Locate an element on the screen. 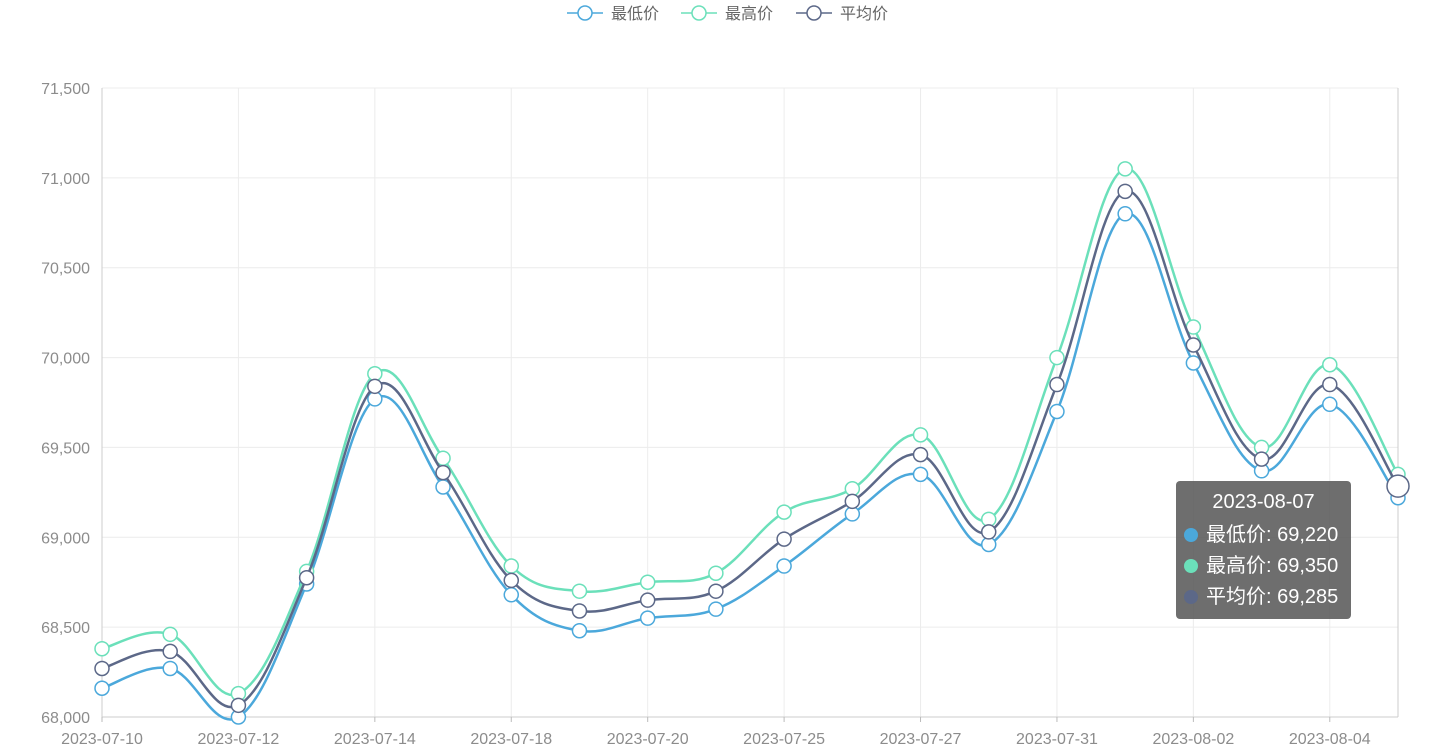 This screenshot has width=1445, height=752. y-tick-label: 68,500 is located at coordinates (65, 628).